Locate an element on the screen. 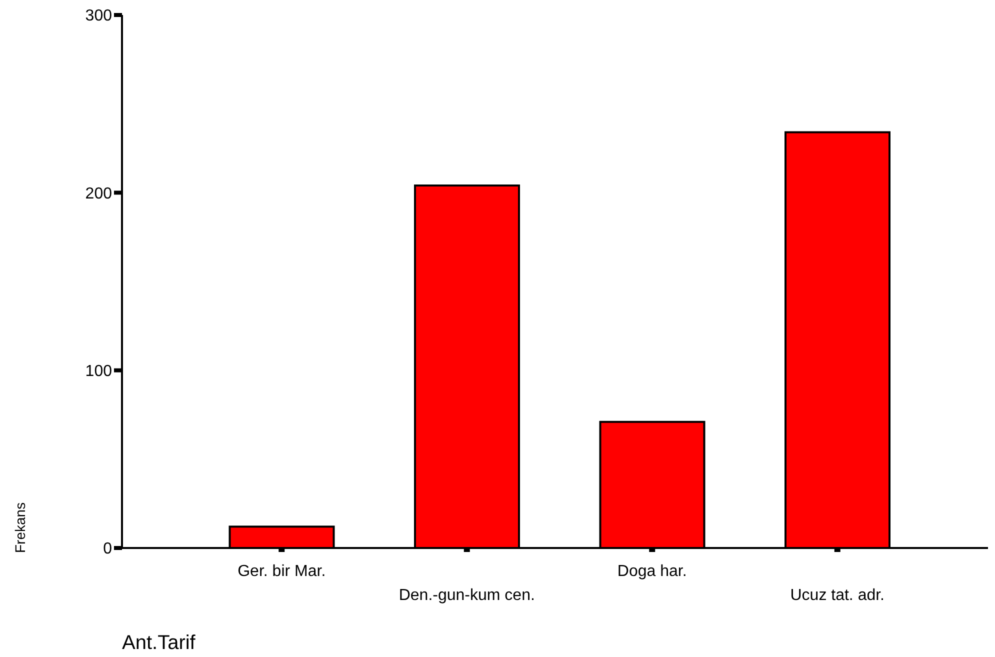  y-tick-label: 0 is located at coordinates (107, 549).